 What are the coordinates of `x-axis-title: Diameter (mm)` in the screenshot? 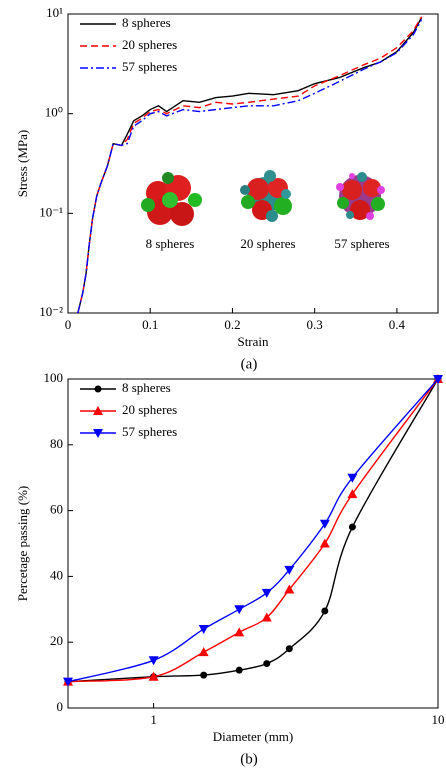 It's located at (253, 736).